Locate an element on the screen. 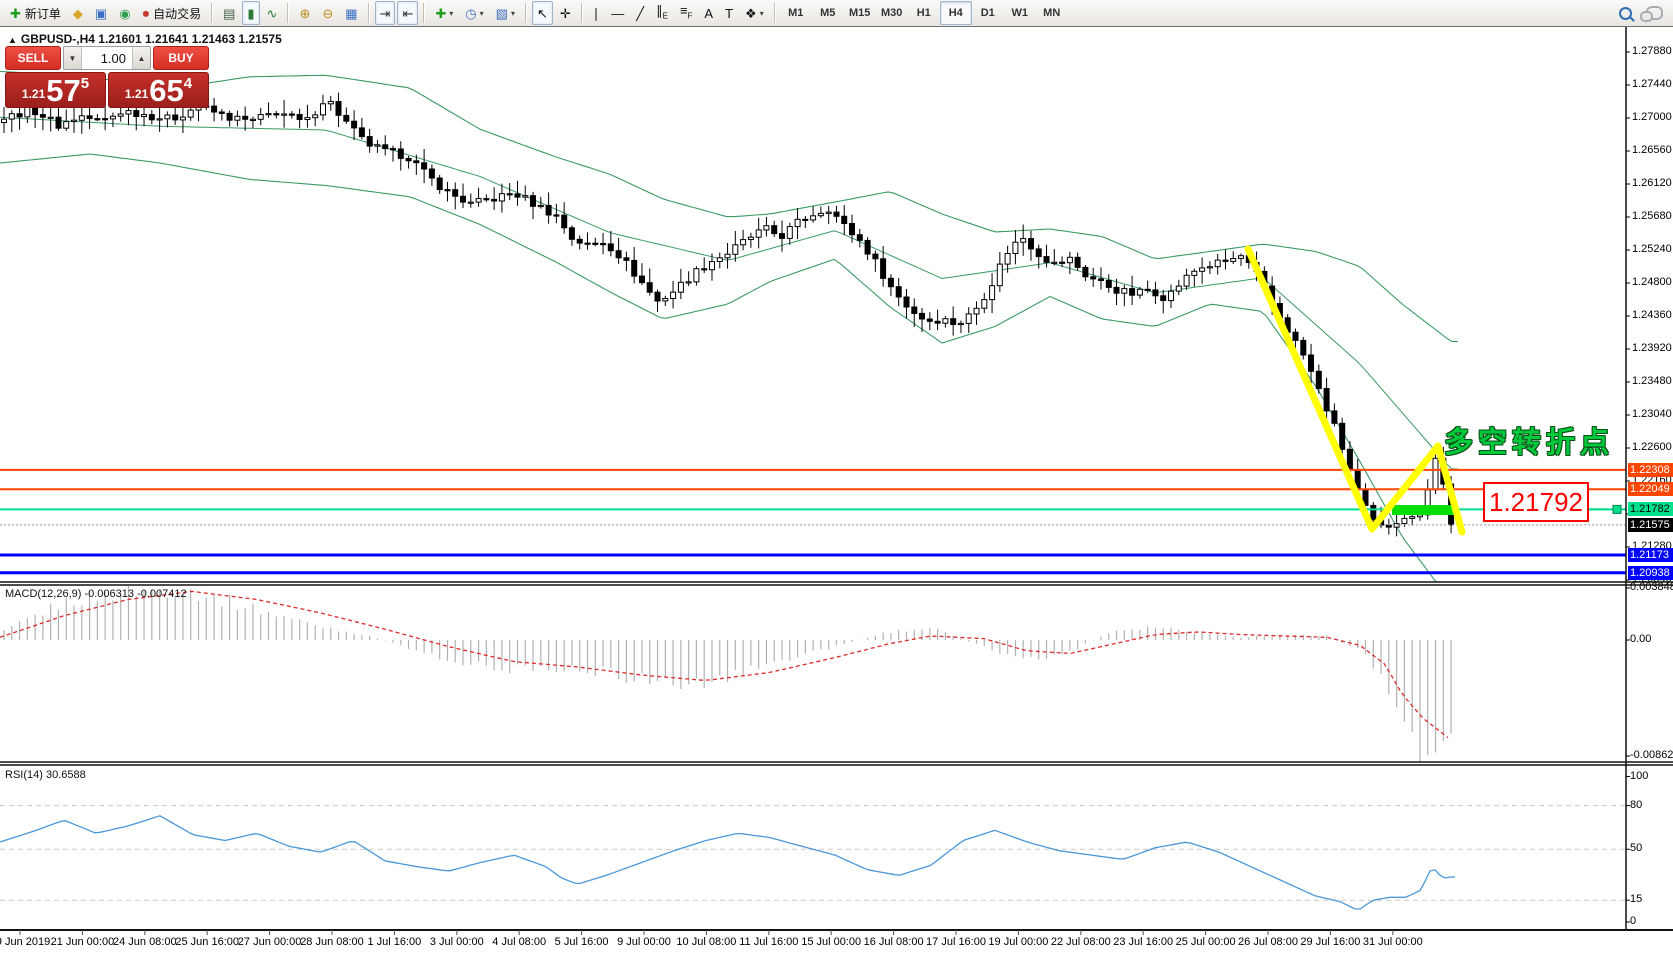 This screenshot has width=1673, height=953. zoom-out-button: ⊖ is located at coordinates (327, 13).